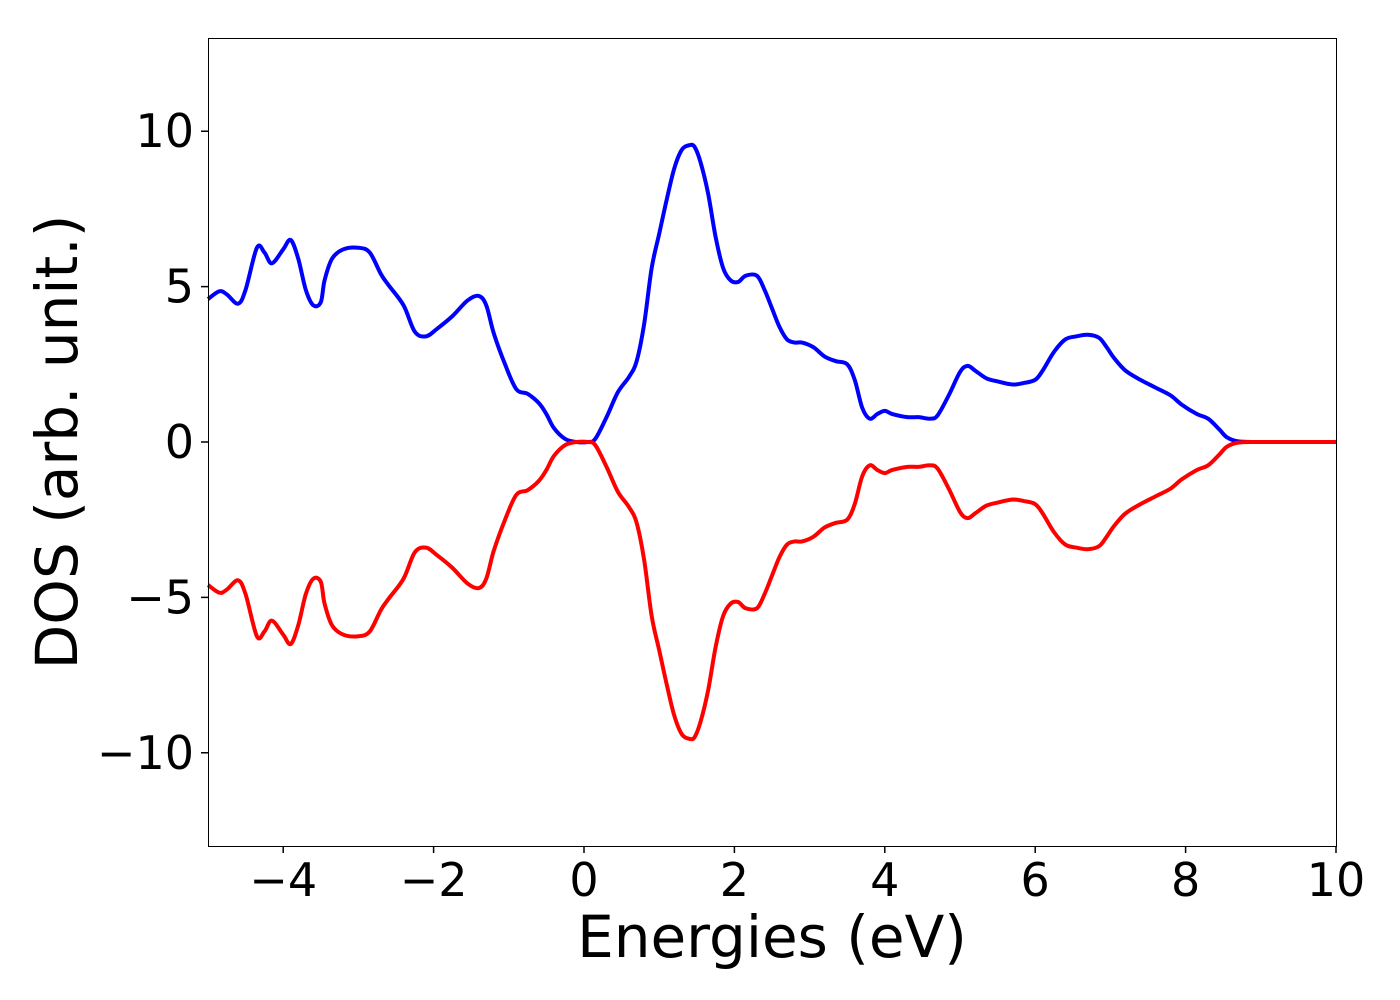 This screenshot has height=1000, width=1400. What do you see at coordinates (164, 131) in the screenshot?
I see `y-tick-label: 10` at bounding box center [164, 131].